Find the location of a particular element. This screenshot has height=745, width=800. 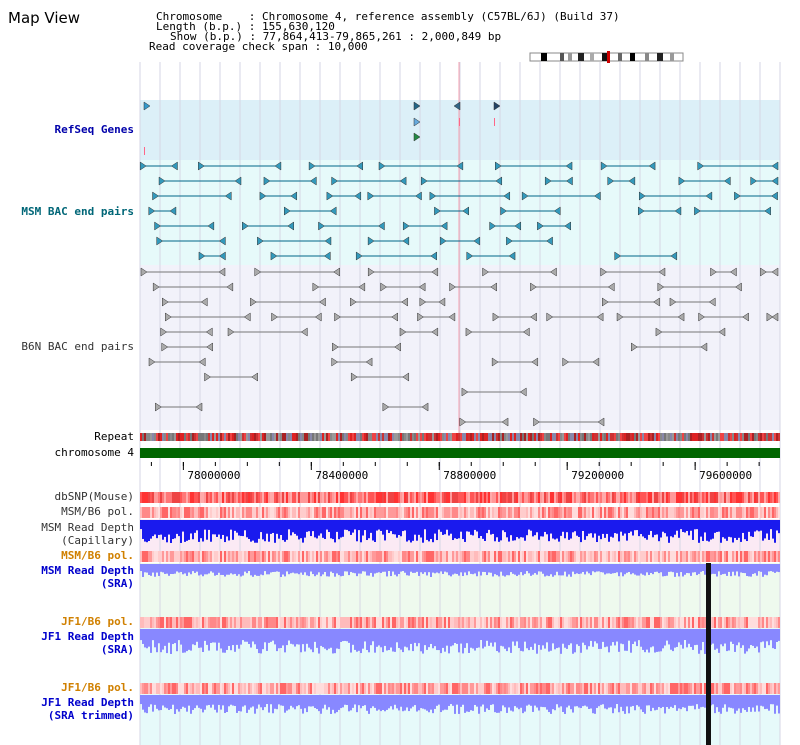

ideogram-marker is located at coordinates (608, 57).